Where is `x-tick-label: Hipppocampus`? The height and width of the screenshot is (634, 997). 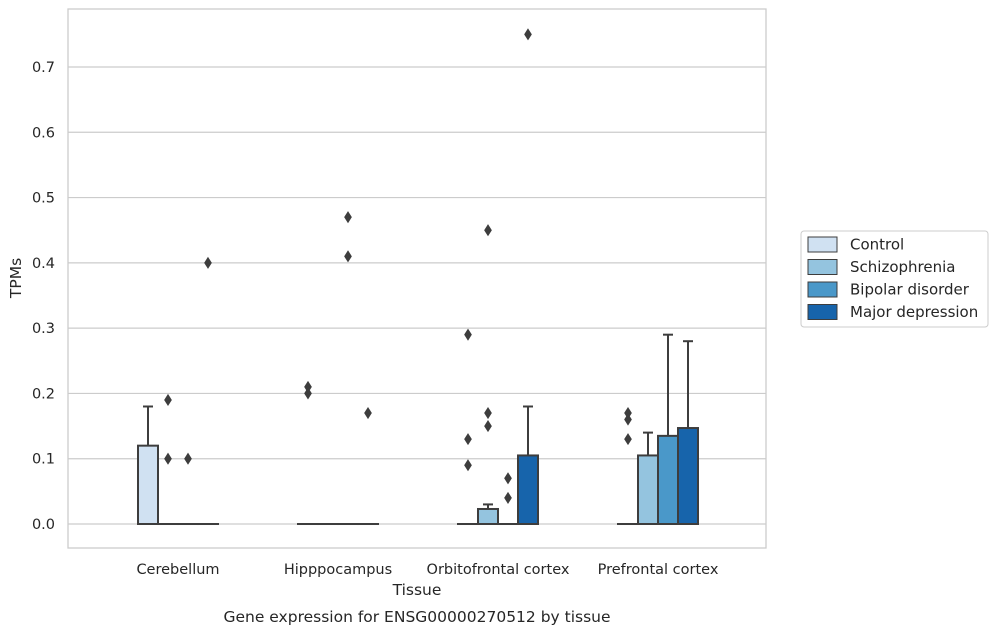
x-tick-label: Hipppocampus is located at coordinates (338, 570).